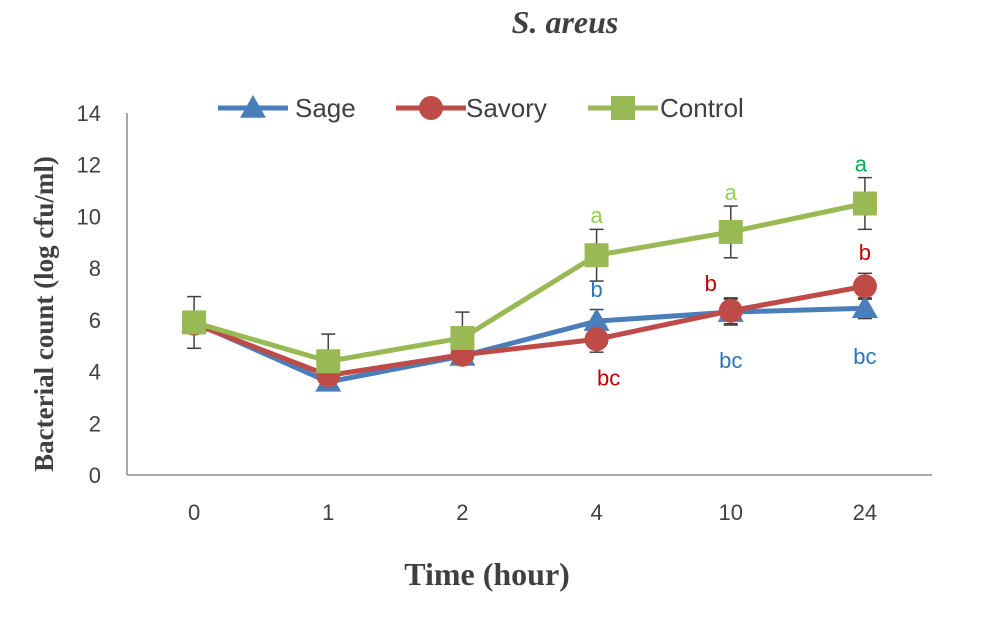  What do you see at coordinates (89, 165) in the screenshot?
I see `y-tick-label: 12` at bounding box center [89, 165].